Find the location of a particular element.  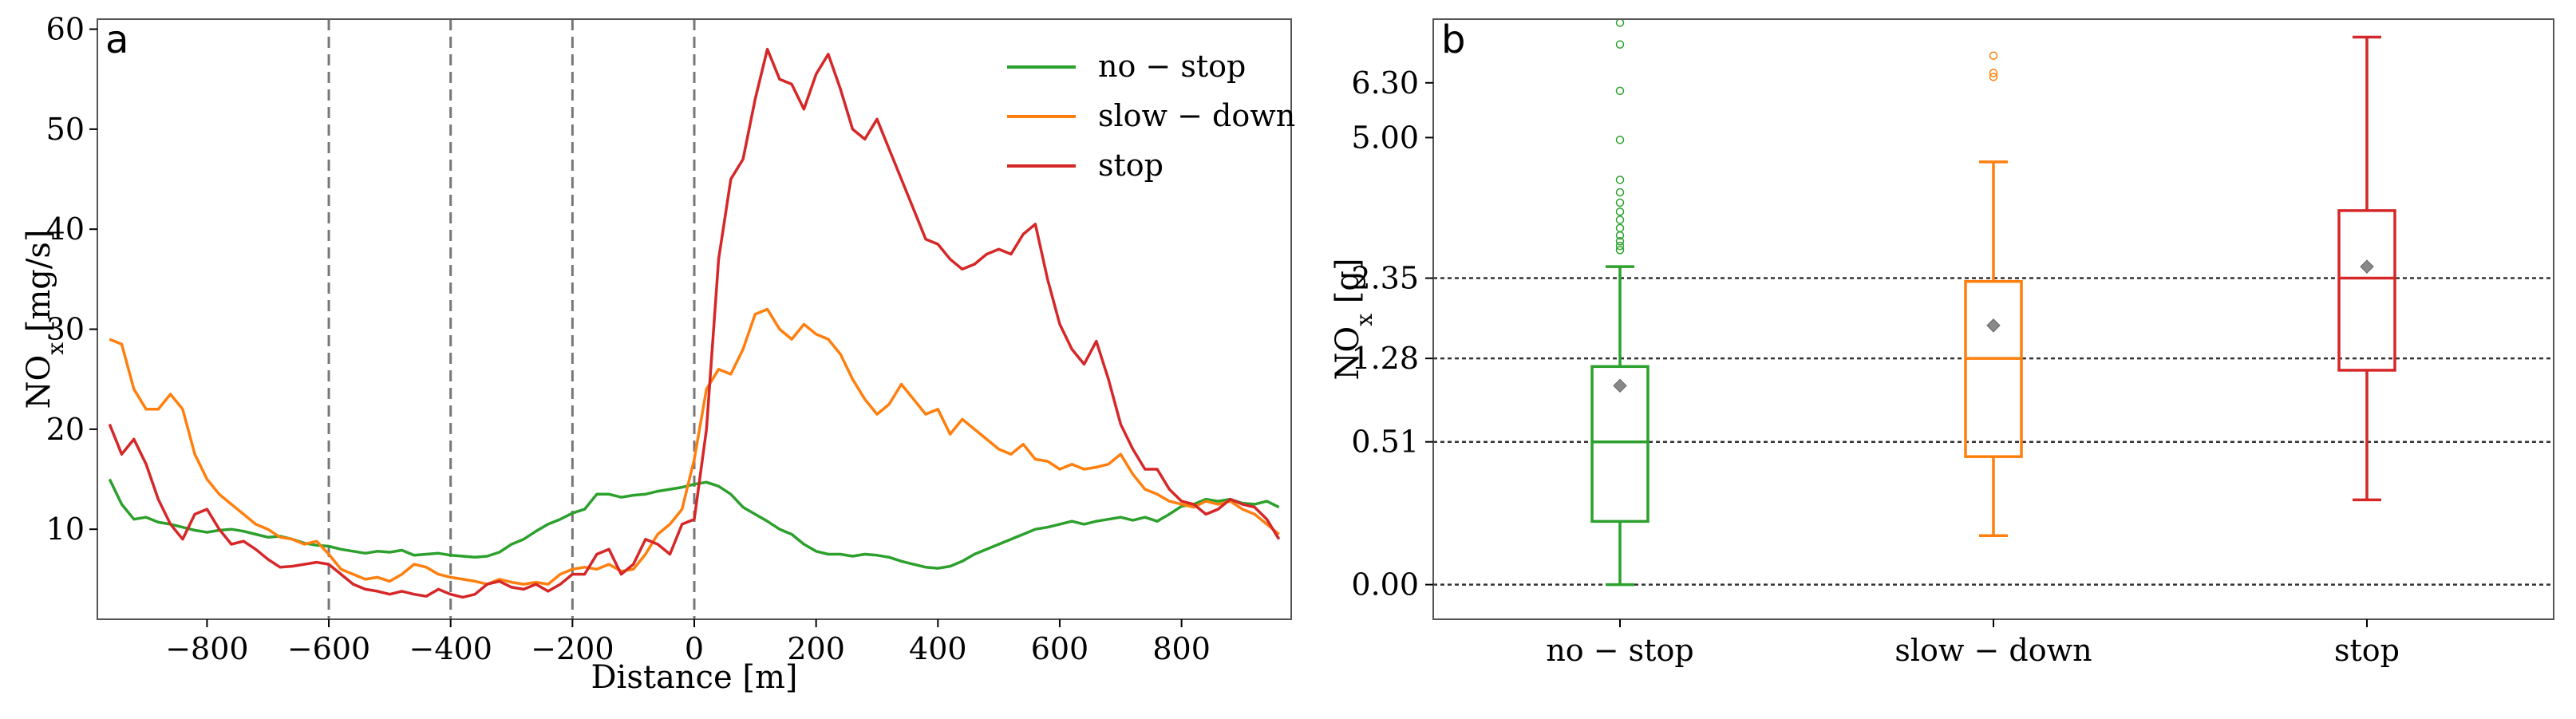

y-tick-label: 20 is located at coordinates (65, 429).